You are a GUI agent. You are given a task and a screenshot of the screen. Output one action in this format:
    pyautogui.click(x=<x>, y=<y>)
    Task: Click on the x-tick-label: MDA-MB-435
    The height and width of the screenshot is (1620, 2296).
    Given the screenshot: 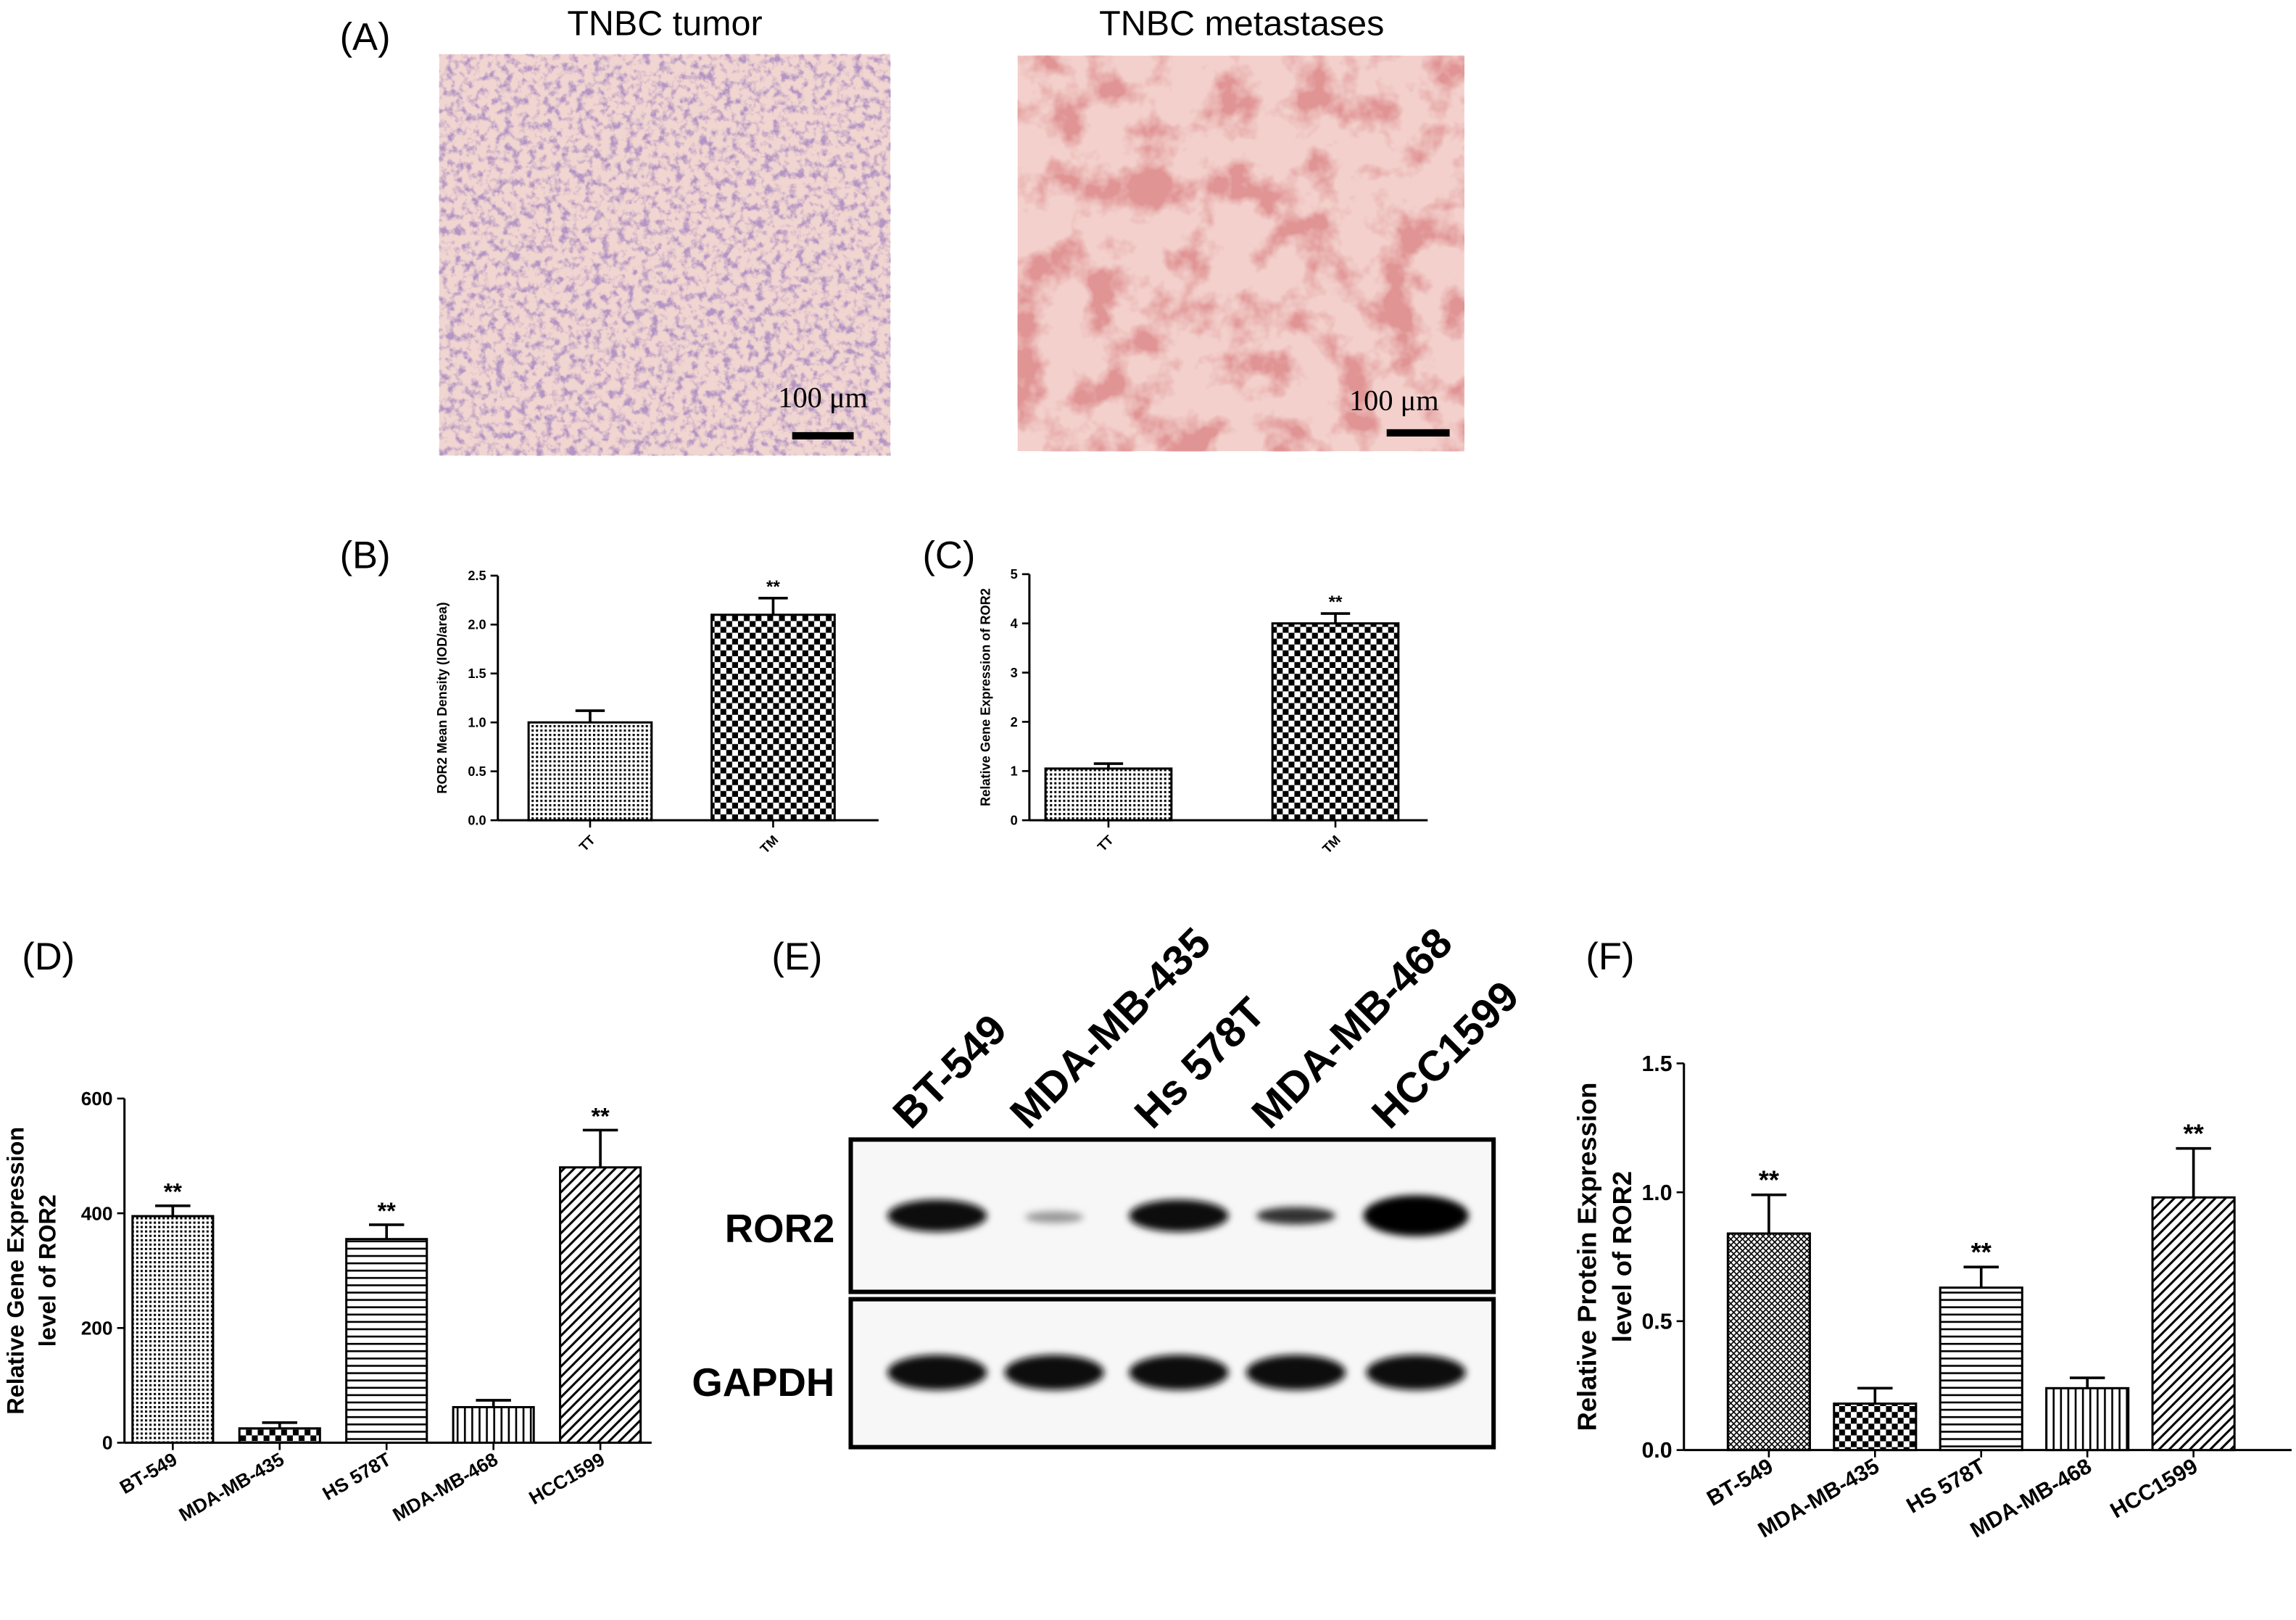 What is the action you would take?
    pyautogui.click(x=1818, y=1498)
    